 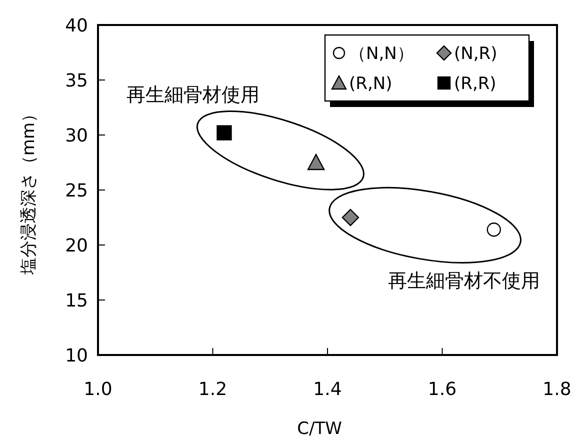 I want to click on x-tick-label: 1.0, so click(x=98, y=389).